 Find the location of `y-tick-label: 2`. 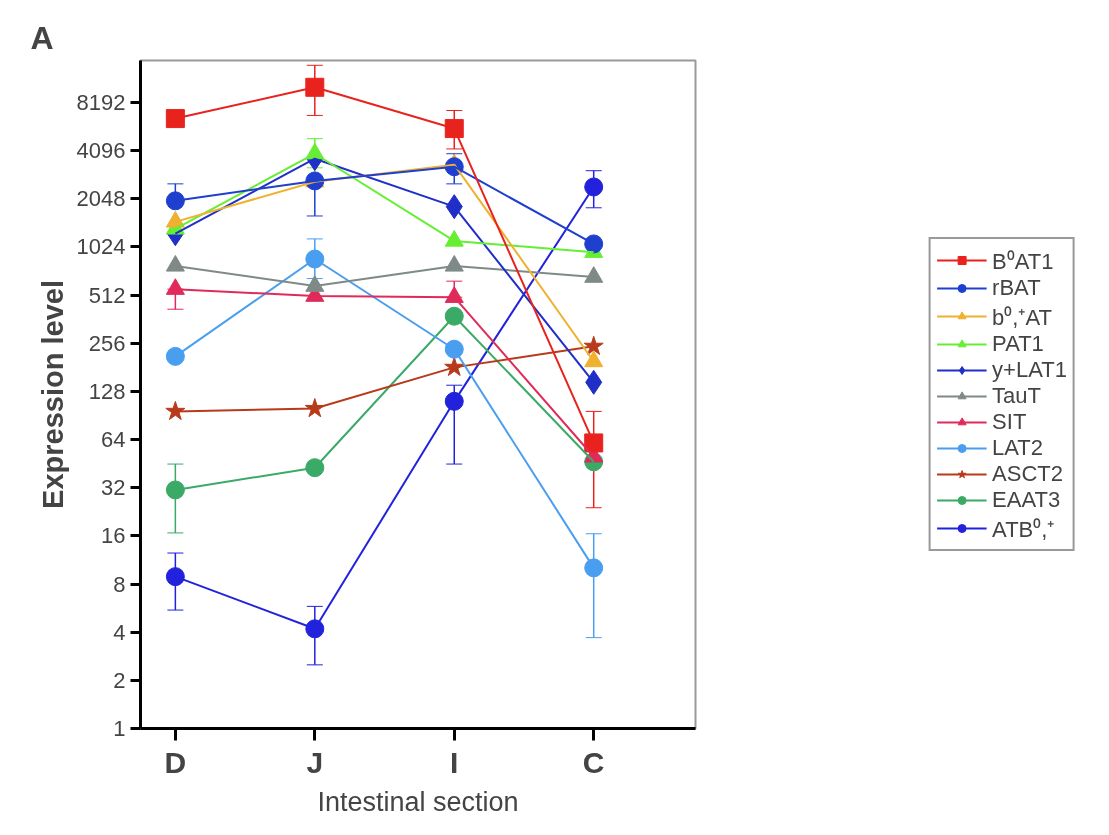

y-tick-label: 2 is located at coordinates (119, 680).